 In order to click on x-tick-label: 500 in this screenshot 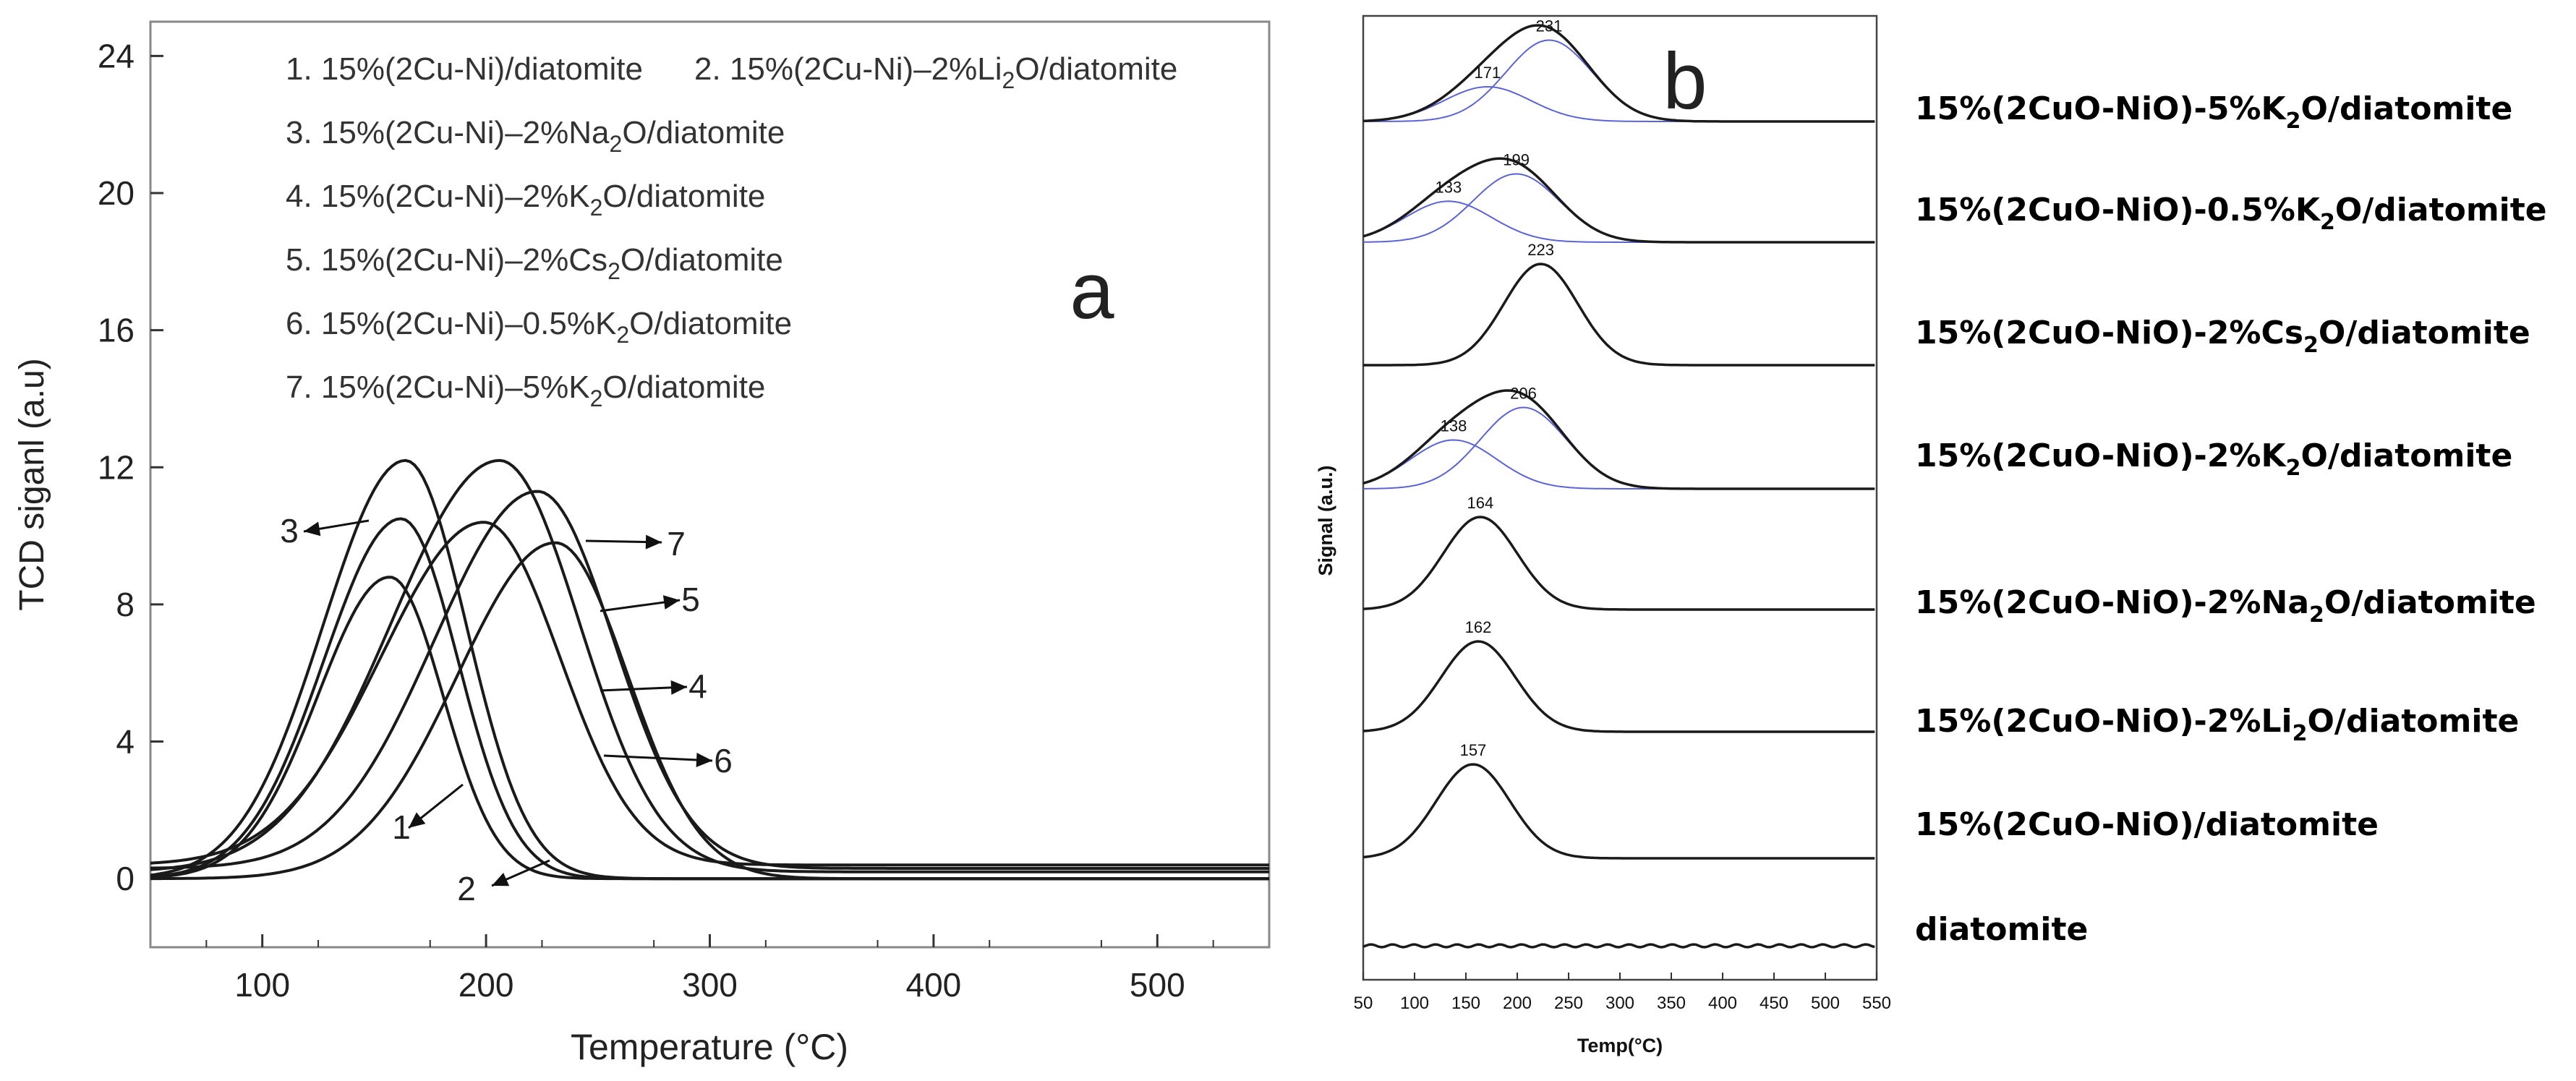, I will do `click(1157, 985)`.